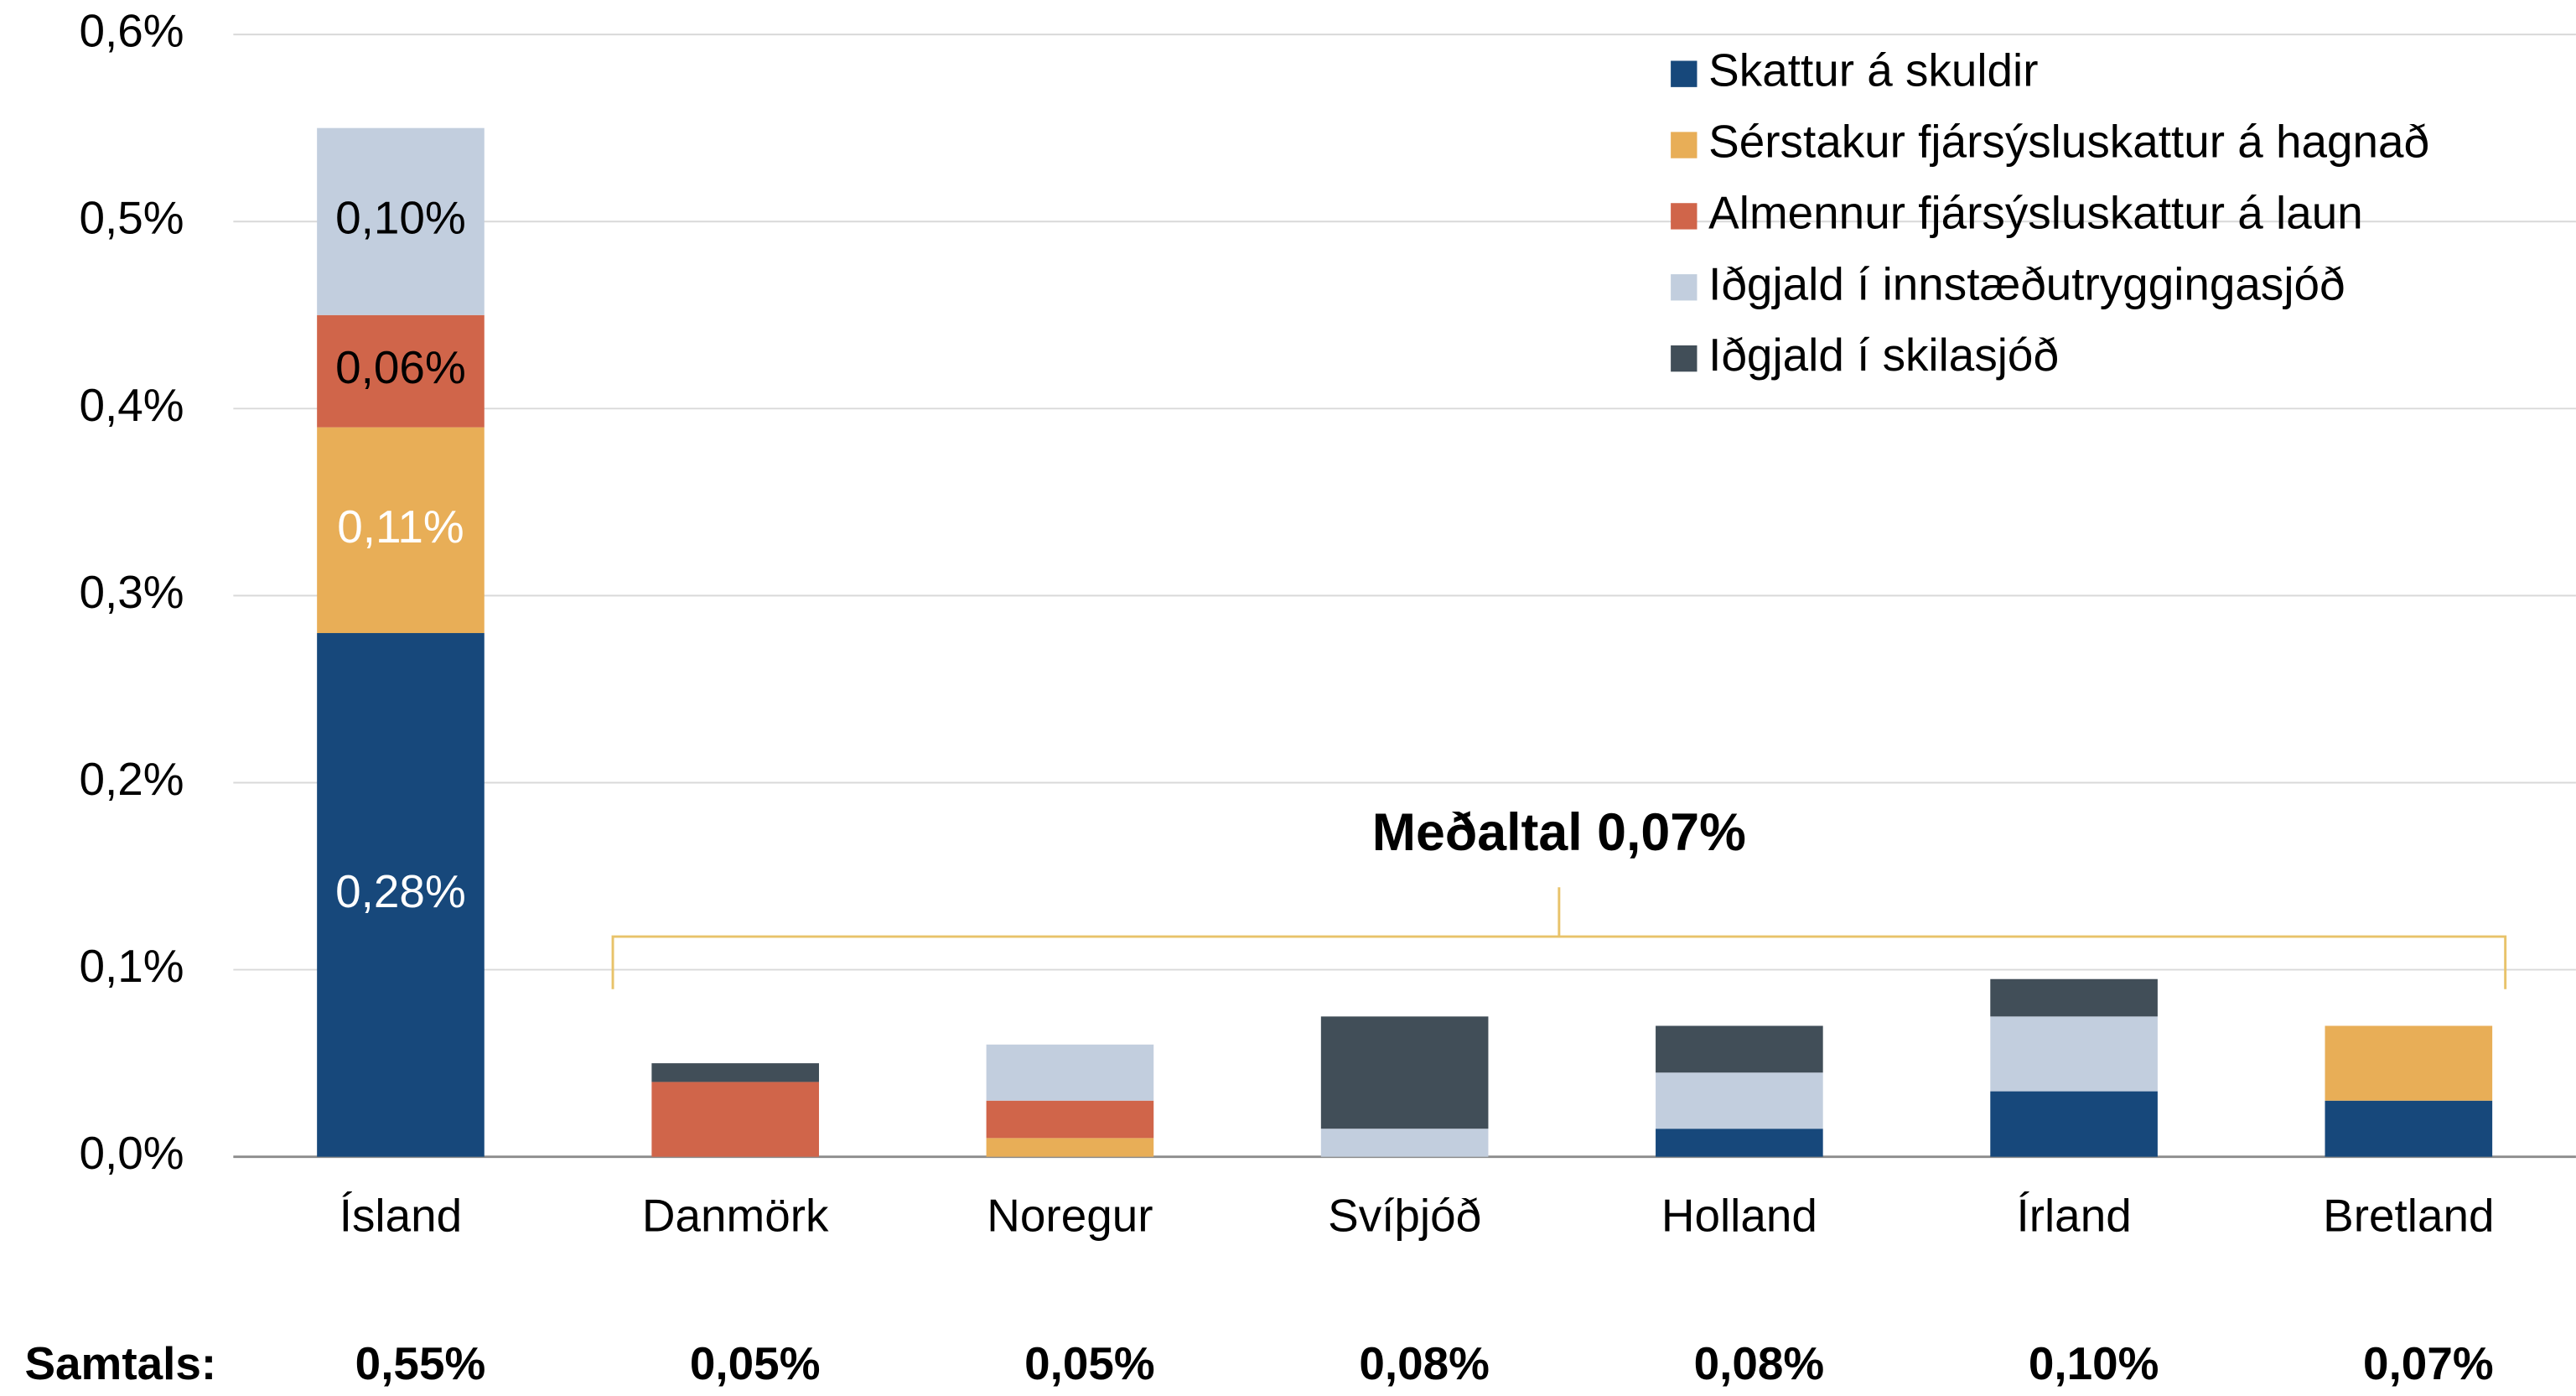  What do you see at coordinates (1559, 938) in the screenshot?
I see `average-bracket` at bounding box center [1559, 938].